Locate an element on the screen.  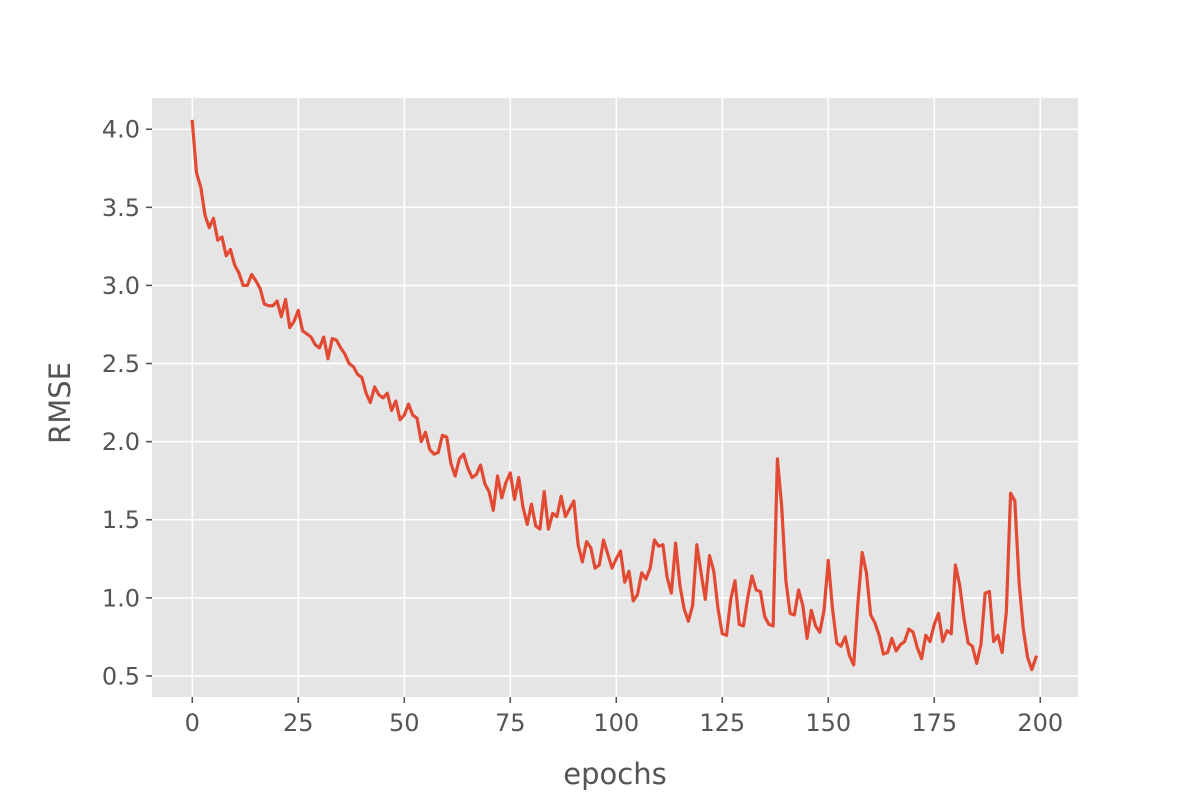
x-tick-label: 200 is located at coordinates (1040, 723).